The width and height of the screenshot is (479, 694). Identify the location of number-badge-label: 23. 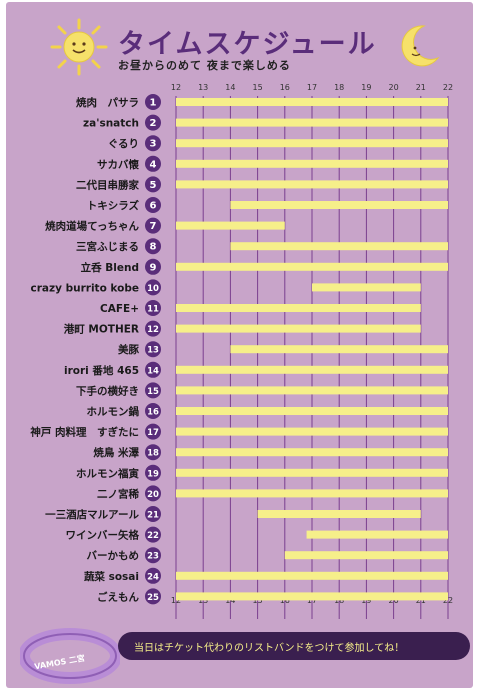
(153, 557).